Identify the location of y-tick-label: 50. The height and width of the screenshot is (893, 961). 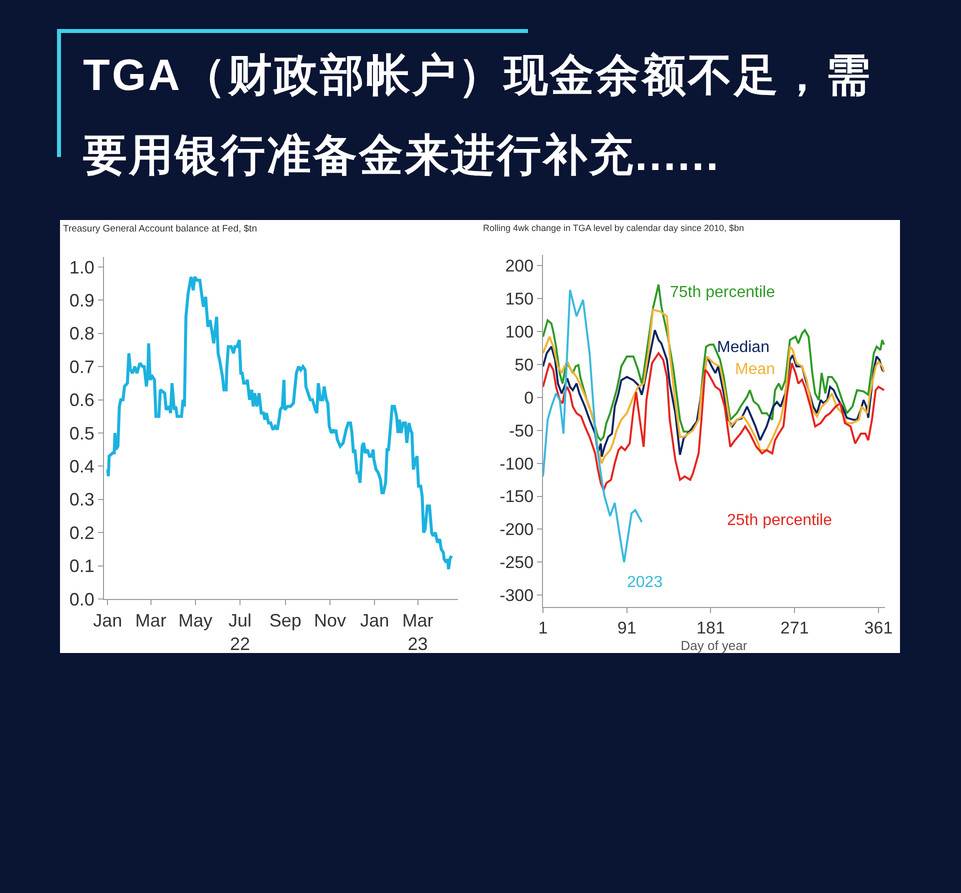
(524, 364).